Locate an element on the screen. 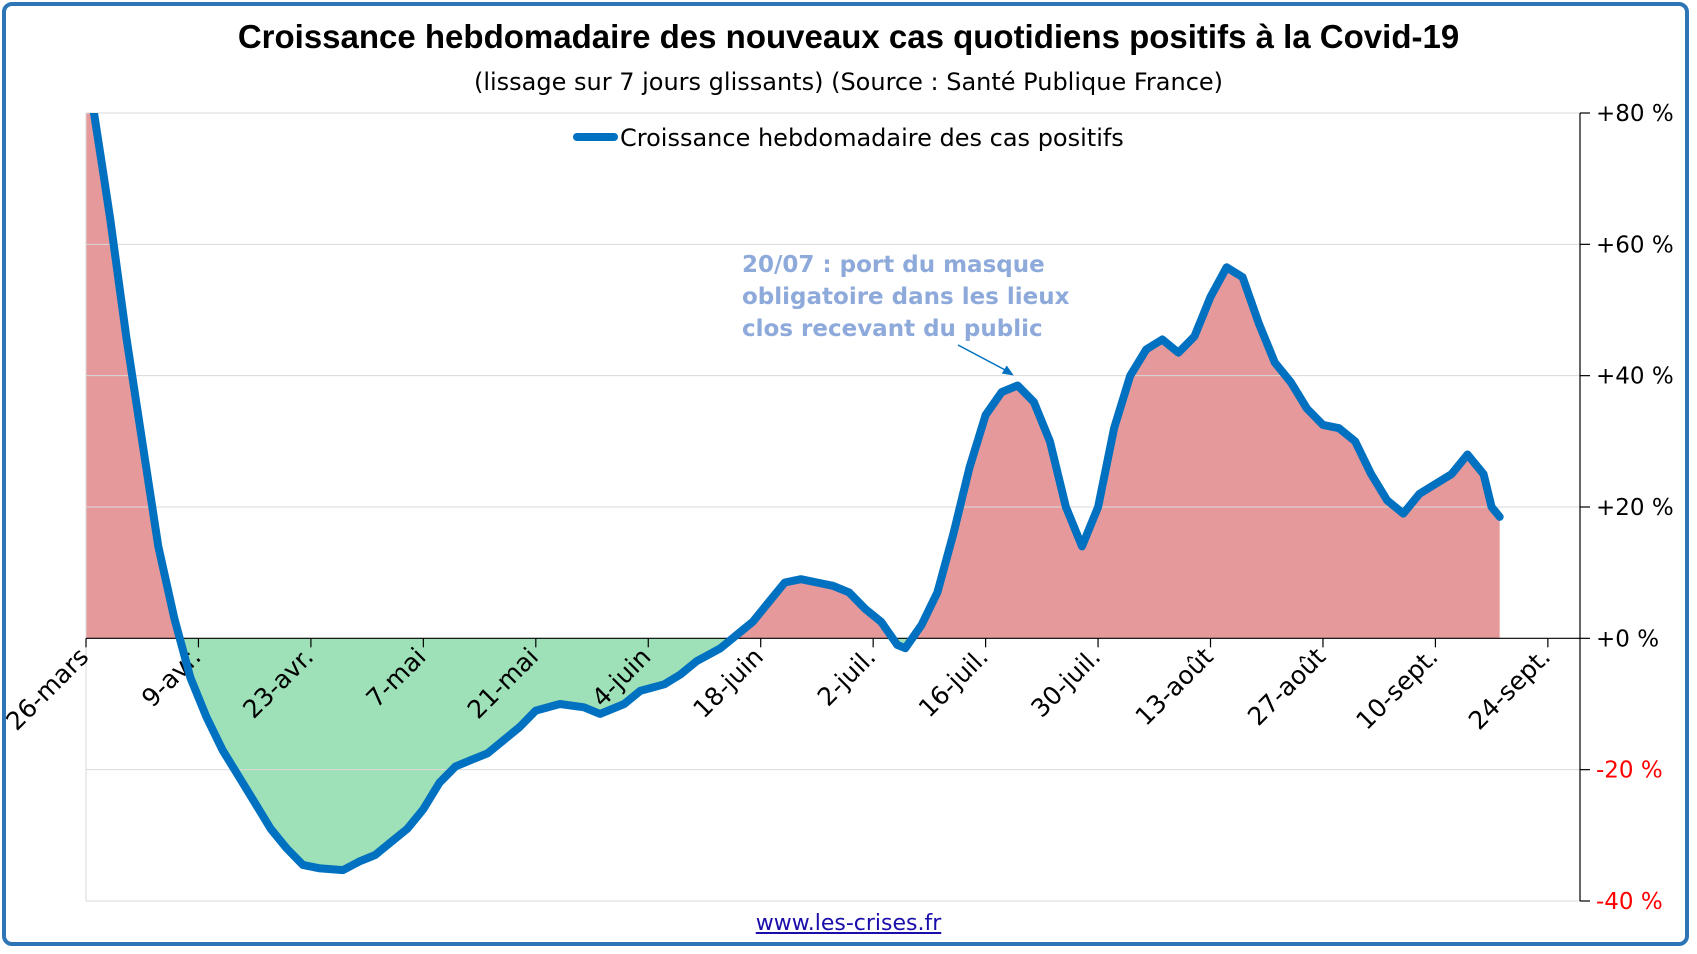 The width and height of the screenshot is (1697, 954). negative-area is located at coordinates (546, 754).